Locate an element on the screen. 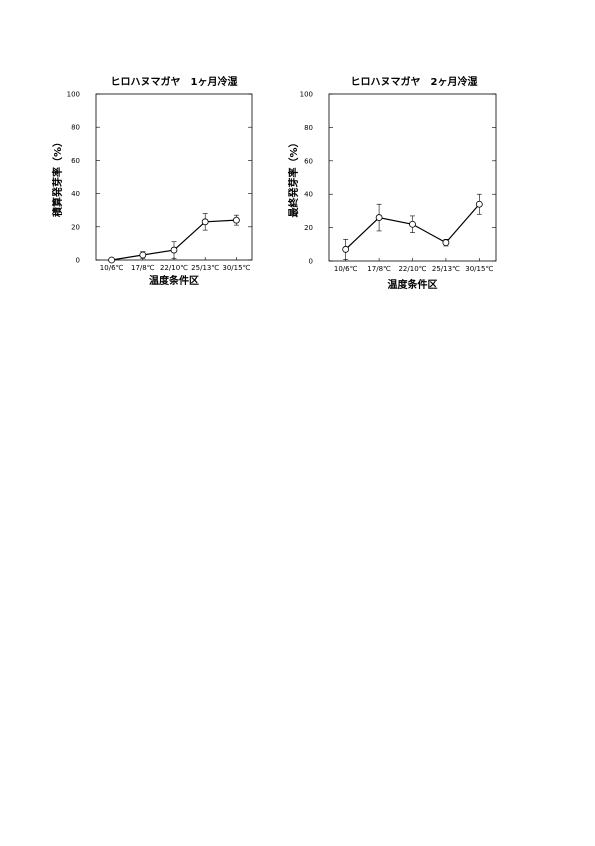  y-axis-title: 最終発芽率（%） is located at coordinates (293, 177).